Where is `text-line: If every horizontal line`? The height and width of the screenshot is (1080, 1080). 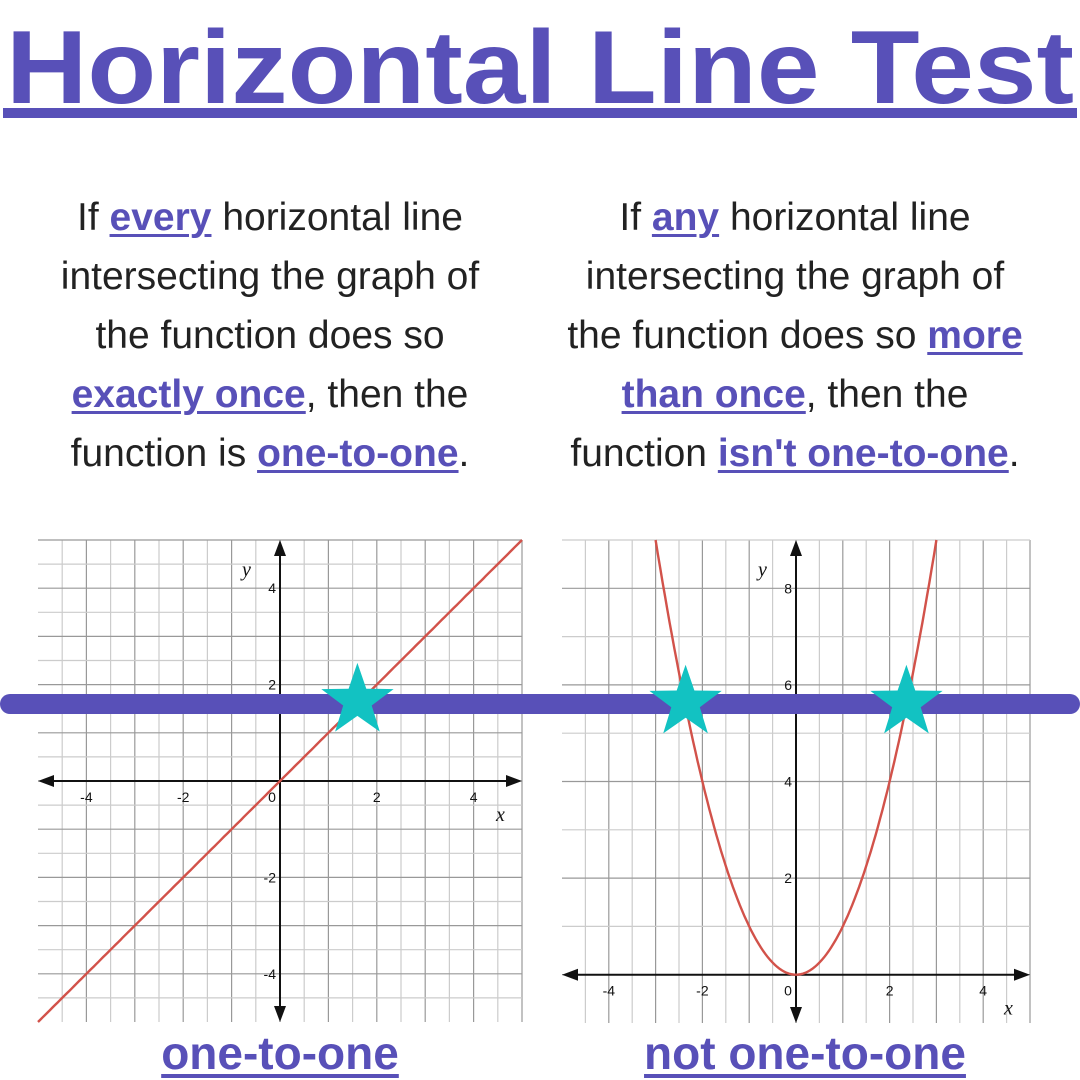
text-line: If every horizontal line is located at coordinates (270, 217).